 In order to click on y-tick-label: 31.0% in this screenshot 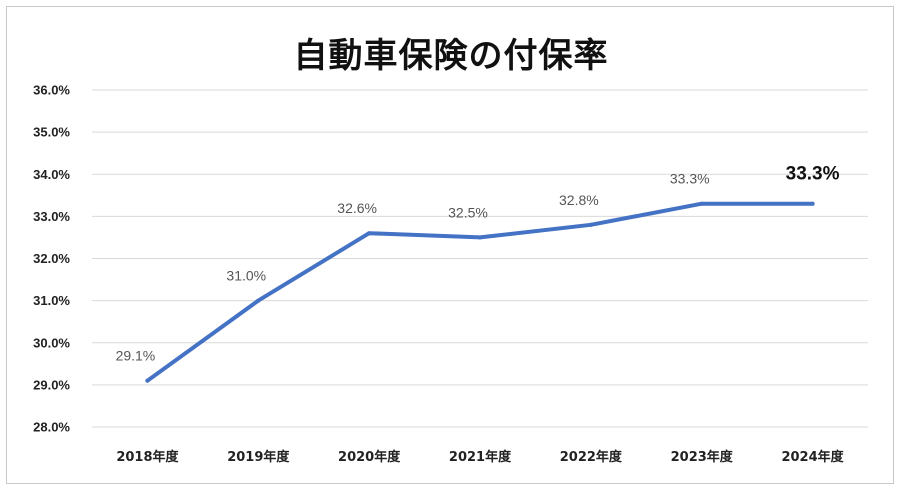, I will do `click(51, 300)`.